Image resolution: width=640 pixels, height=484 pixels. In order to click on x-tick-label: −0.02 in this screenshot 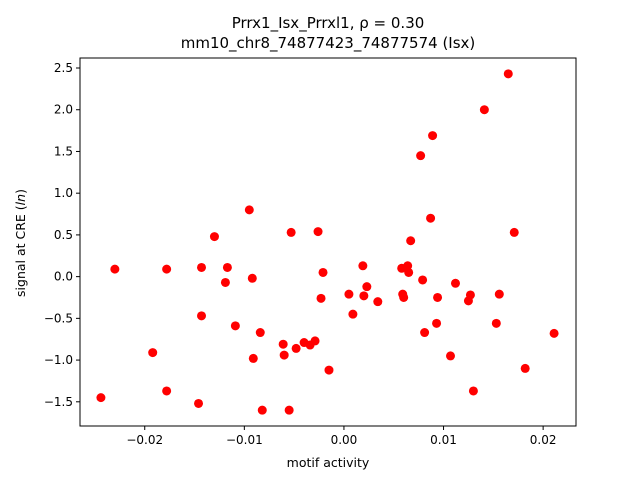, I will do `click(144, 440)`.